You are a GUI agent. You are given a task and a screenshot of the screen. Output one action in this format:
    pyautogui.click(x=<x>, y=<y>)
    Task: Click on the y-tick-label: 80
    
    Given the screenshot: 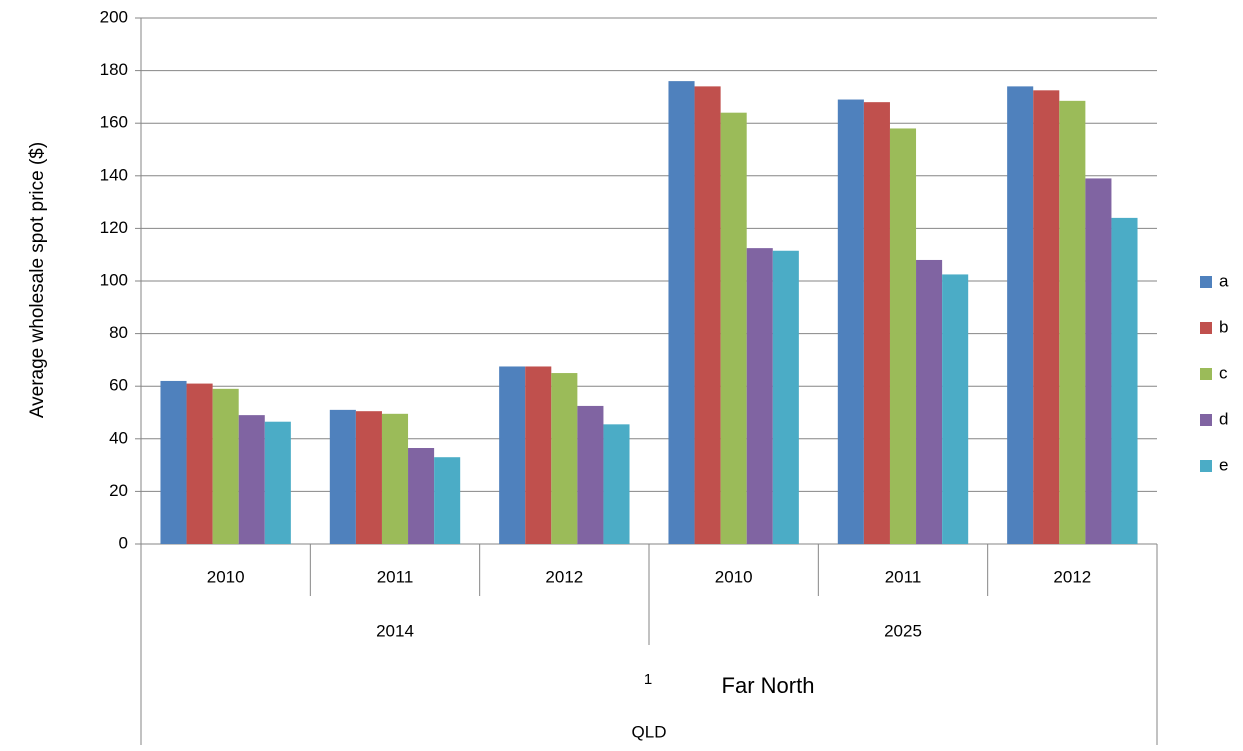 What is the action you would take?
    pyautogui.click(x=118, y=332)
    